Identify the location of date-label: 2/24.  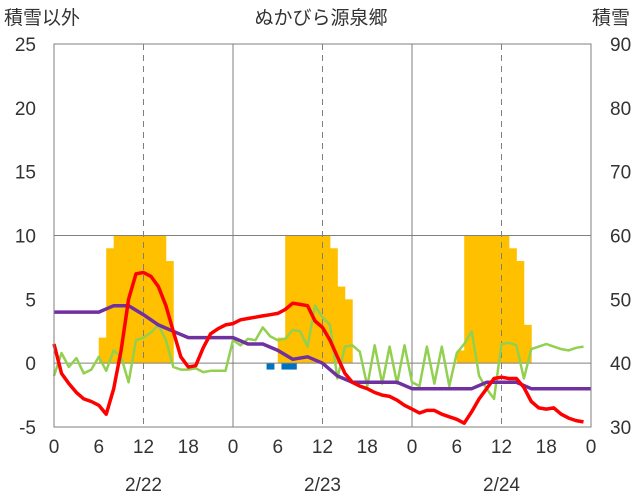
(501, 485).